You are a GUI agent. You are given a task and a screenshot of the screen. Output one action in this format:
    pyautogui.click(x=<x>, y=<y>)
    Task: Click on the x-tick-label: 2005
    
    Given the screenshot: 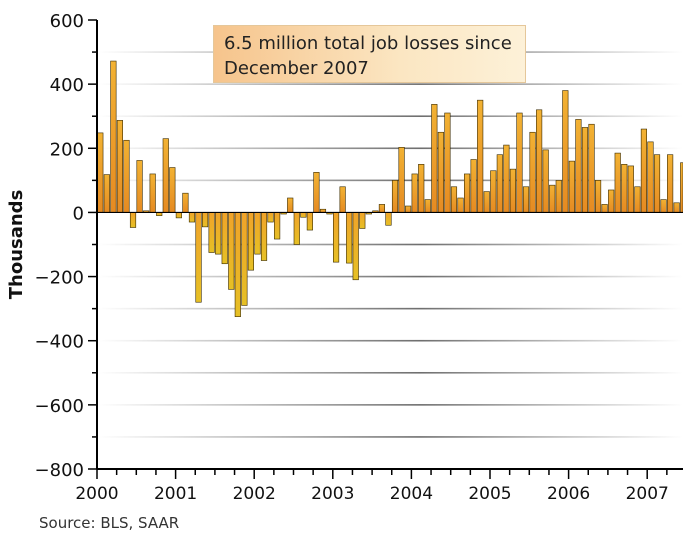 What is the action you would take?
    pyautogui.click(x=489, y=494)
    